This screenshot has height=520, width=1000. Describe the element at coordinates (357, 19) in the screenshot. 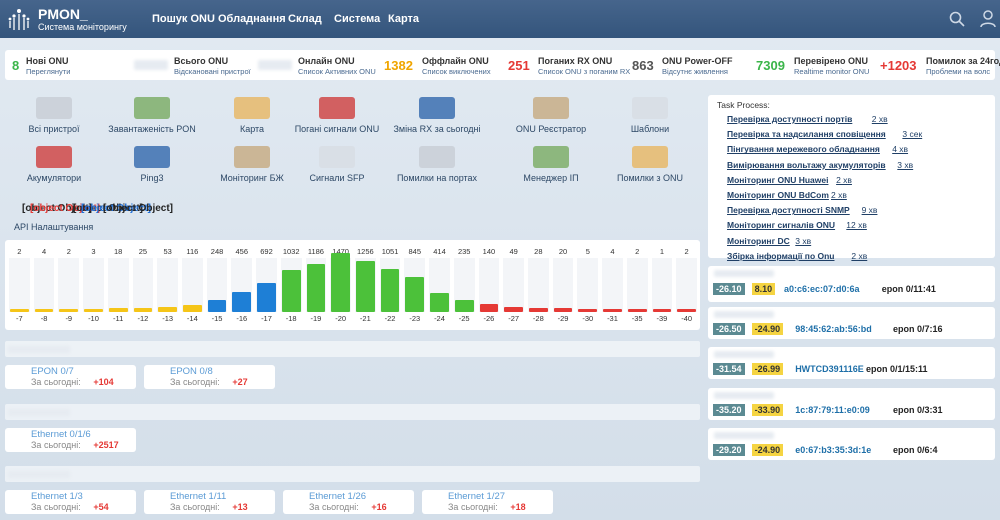

I see `nav-item: Система` at that location.